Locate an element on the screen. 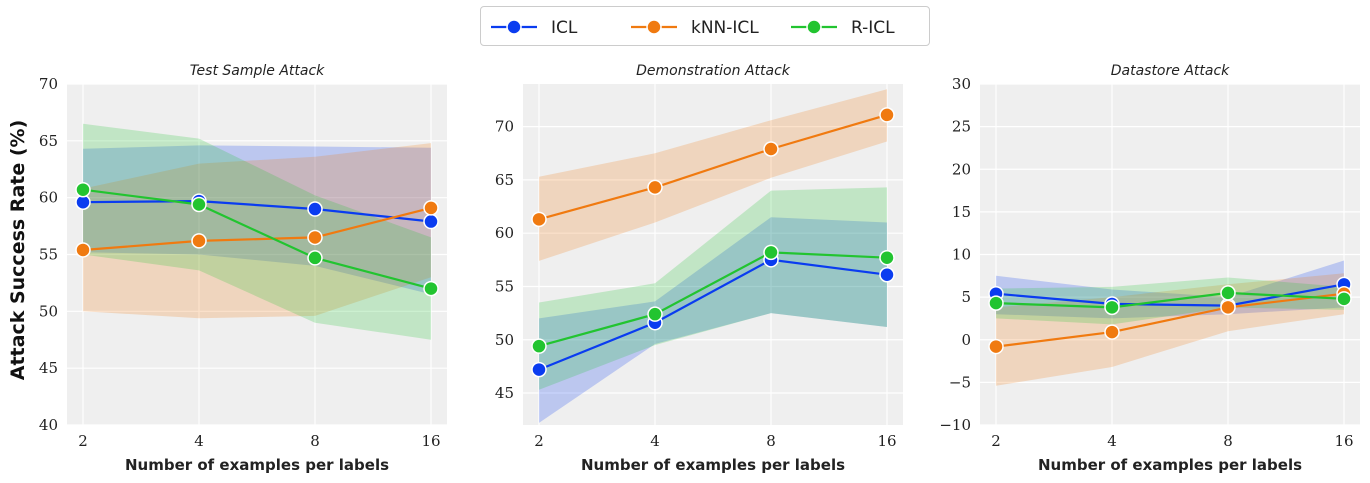 Image resolution: width=1370 pixels, height=483 pixels. panel-title: Datastore Attack is located at coordinates (1170, 71).